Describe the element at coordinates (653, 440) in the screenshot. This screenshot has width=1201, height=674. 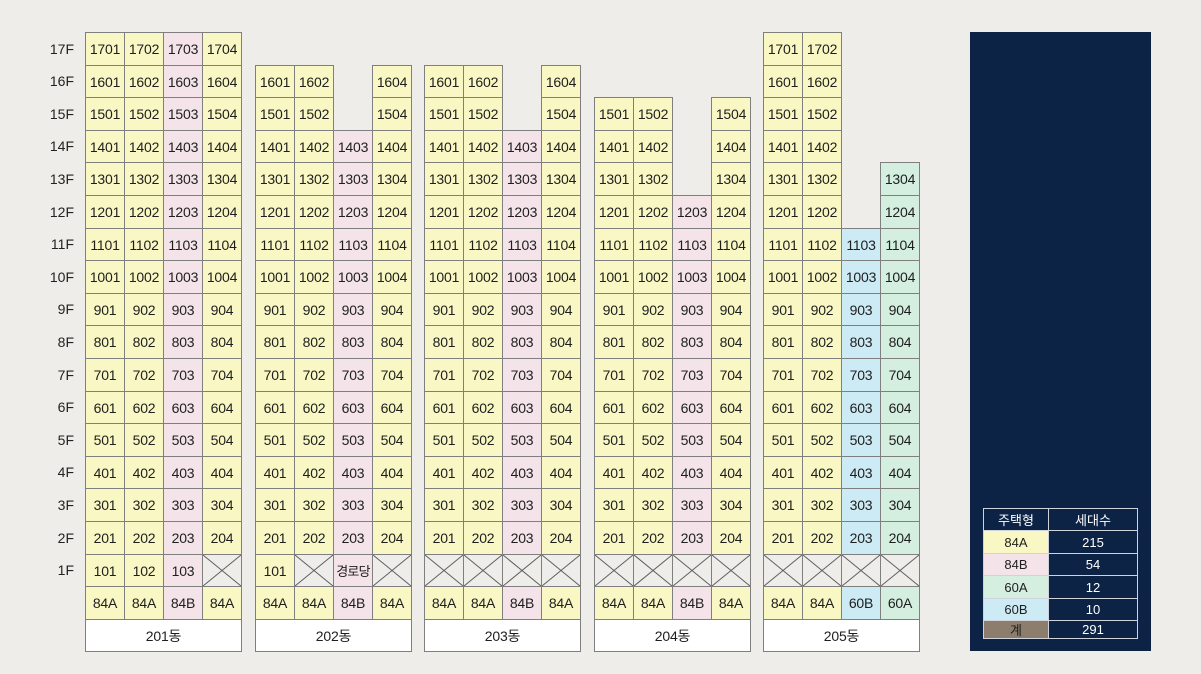
I see `unit-cell: 502` at that location.